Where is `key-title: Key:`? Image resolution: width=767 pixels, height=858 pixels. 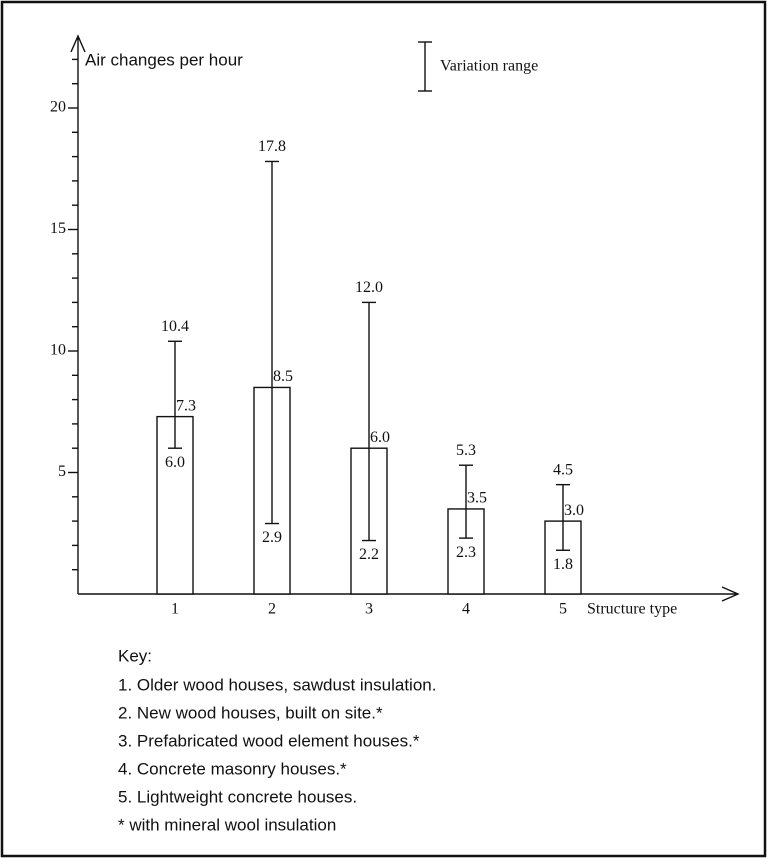
key-title: Key: is located at coordinates (135, 655).